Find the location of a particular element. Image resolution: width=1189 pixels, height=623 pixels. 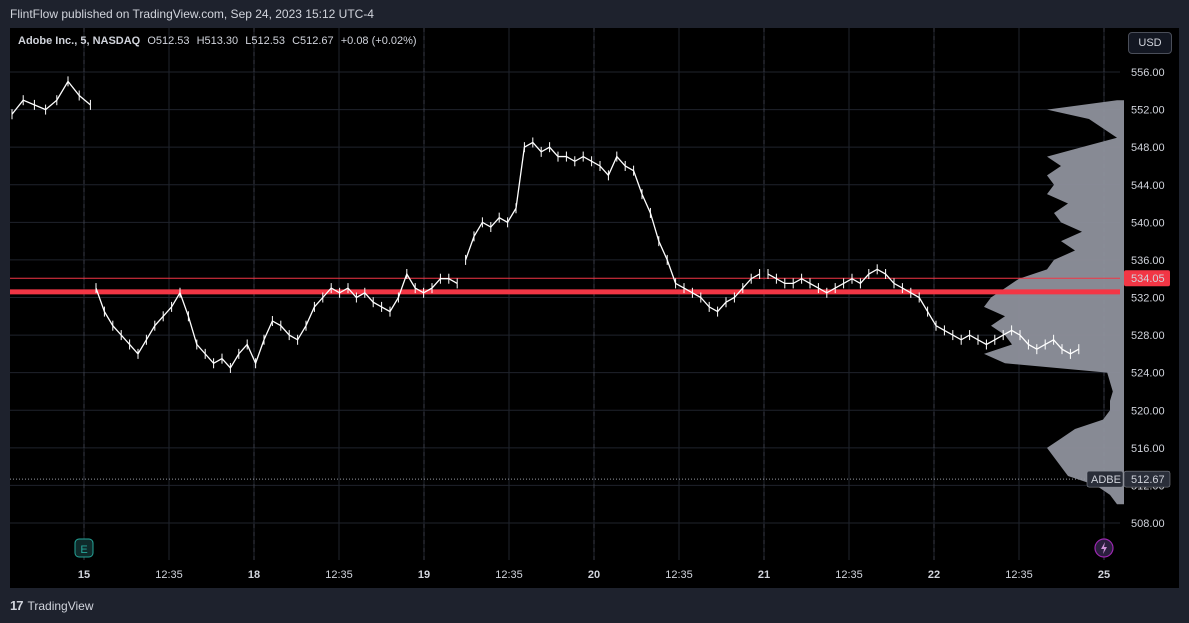

time-tick-label: 25 is located at coordinates (1104, 575).